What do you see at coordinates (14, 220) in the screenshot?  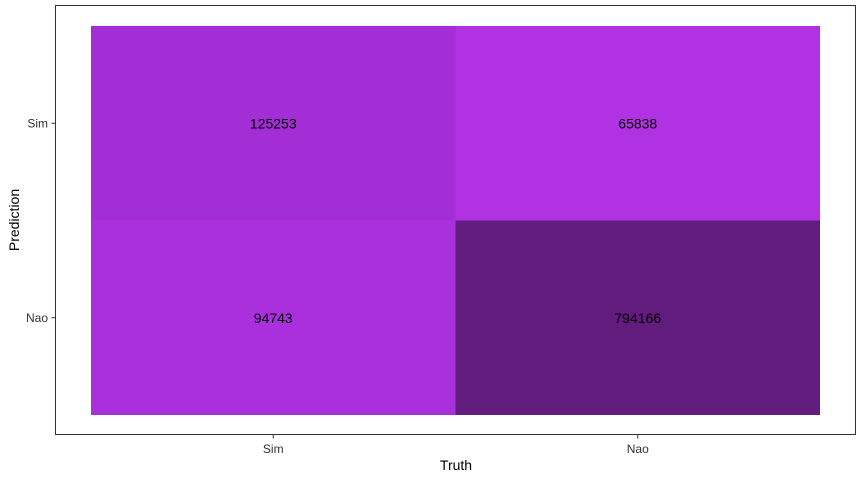 I see `y-axis-title: Prediction` at bounding box center [14, 220].